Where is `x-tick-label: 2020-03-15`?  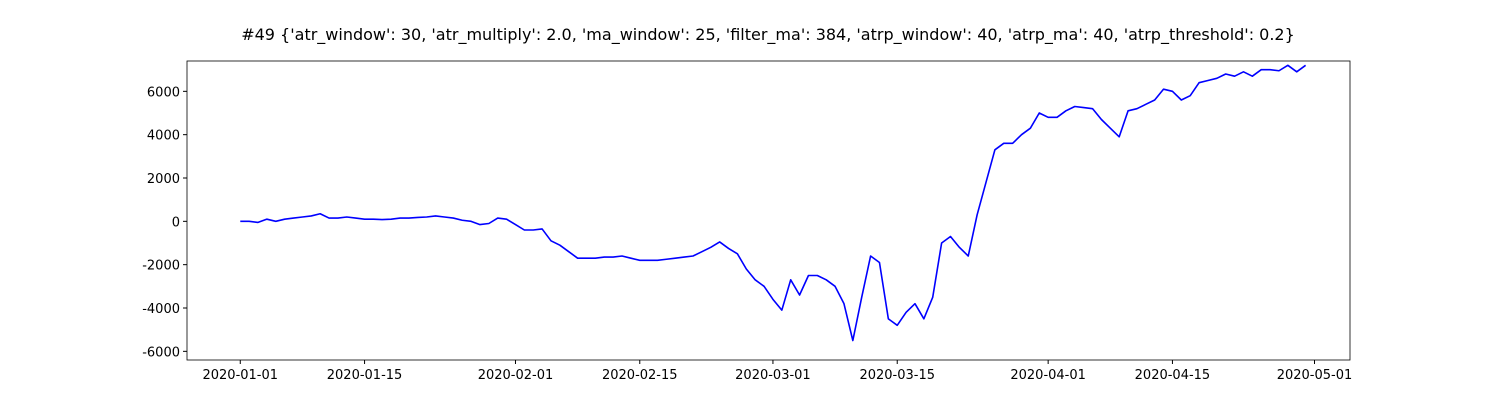 x-tick-label: 2020-03-15 is located at coordinates (897, 375).